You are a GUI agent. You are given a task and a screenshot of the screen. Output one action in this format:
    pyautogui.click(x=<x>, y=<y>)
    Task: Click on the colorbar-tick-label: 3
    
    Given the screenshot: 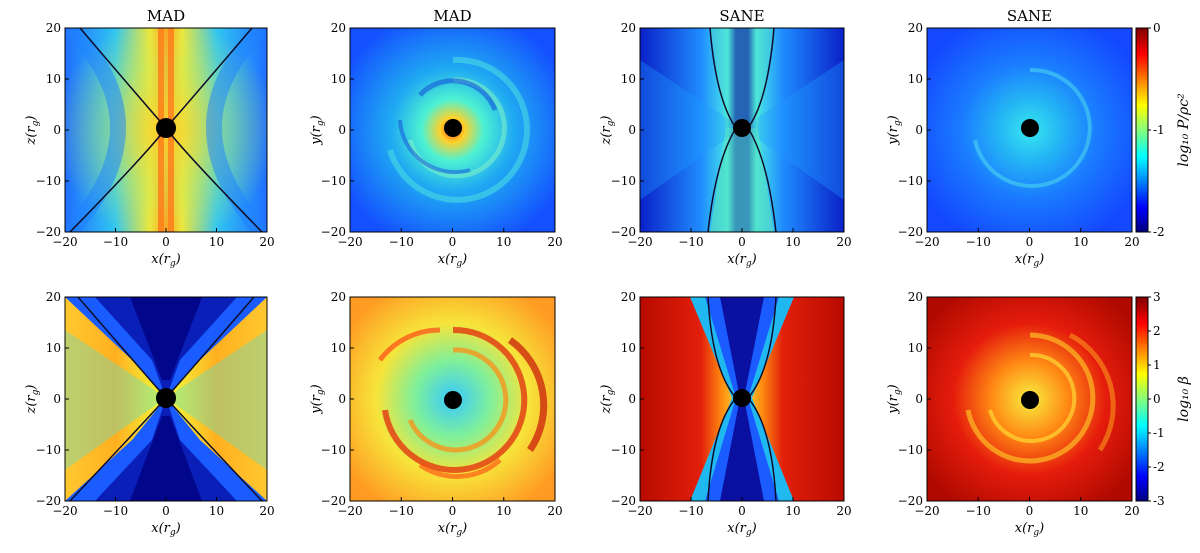 What is the action you would take?
    pyautogui.click(x=1157, y=297)
    